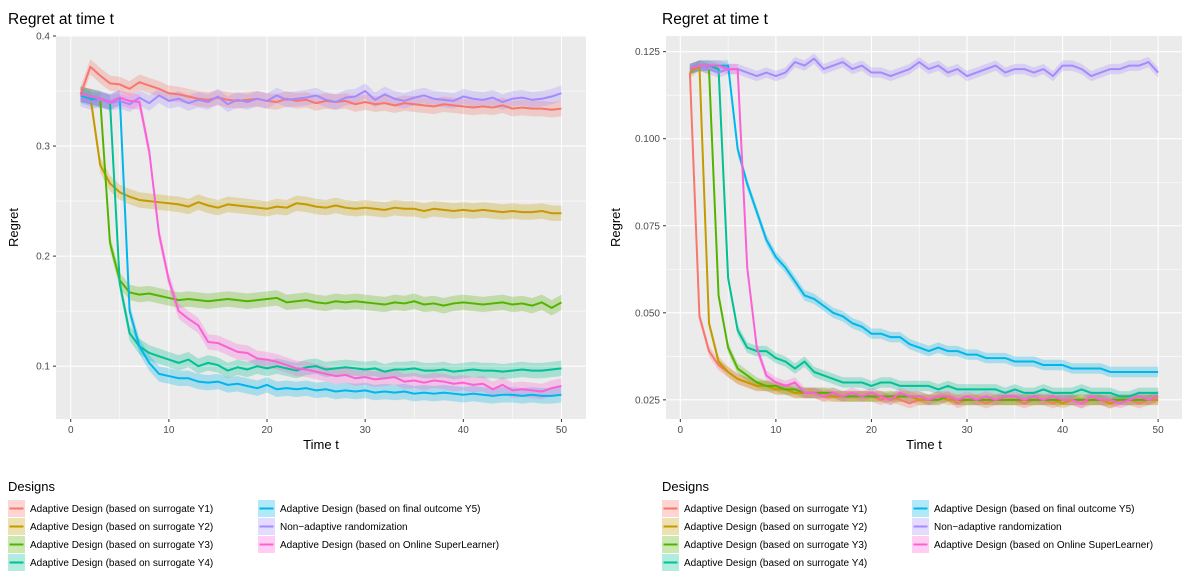  I want to click on y-tick-label: 0.100, so click(647, 139).